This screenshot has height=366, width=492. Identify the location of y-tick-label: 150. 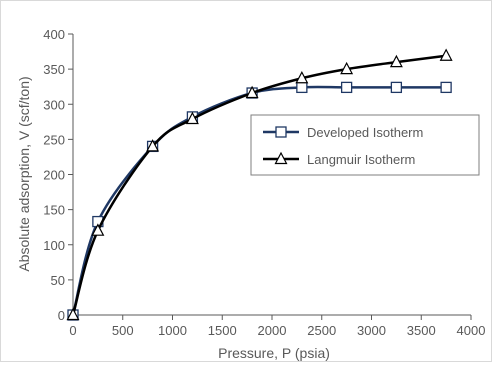
(54, 210).